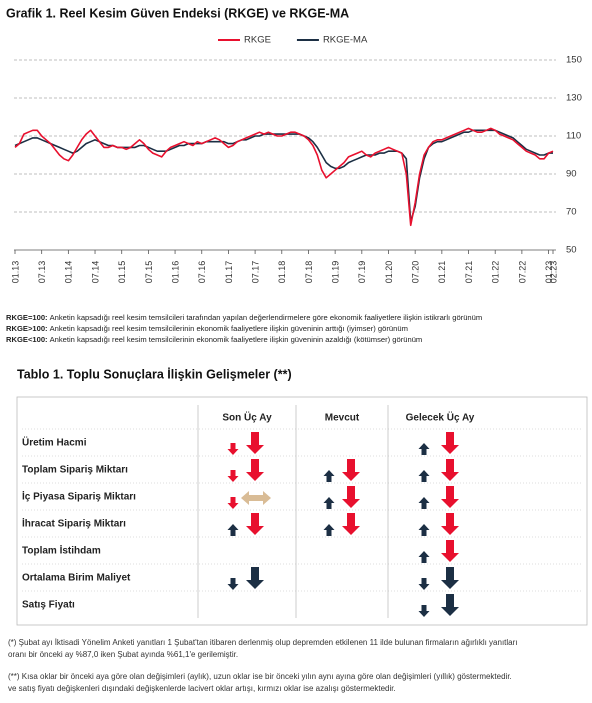  What do you see at coordinates (573, 136) in the screenshot?
I see `y-tick-label: 110` at bounding box center [573, 136].